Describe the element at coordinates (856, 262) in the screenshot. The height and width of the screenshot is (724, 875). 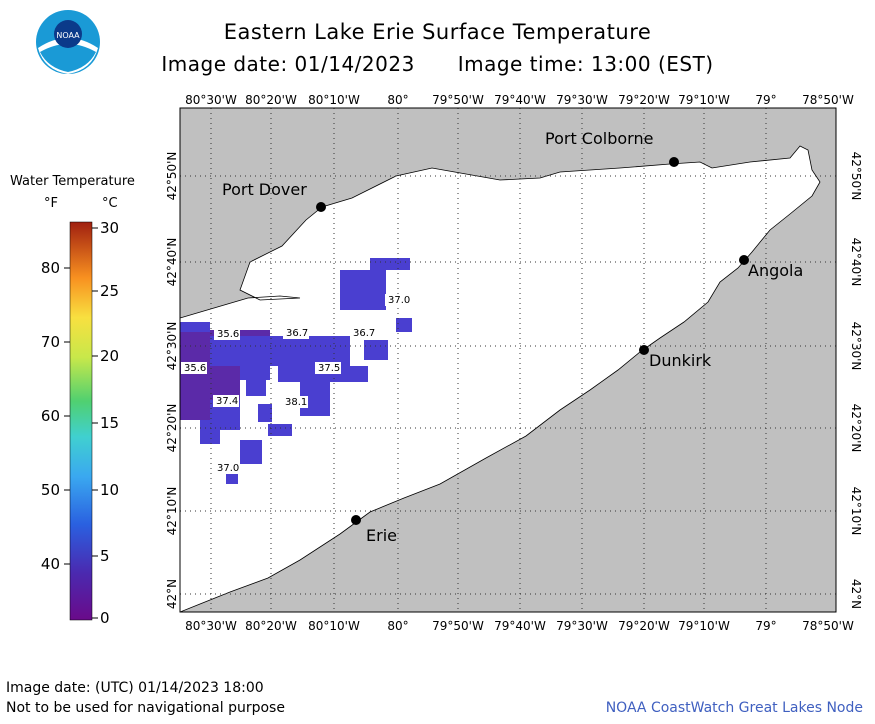
I see `lat-label-right: 42°40'N` at that location.